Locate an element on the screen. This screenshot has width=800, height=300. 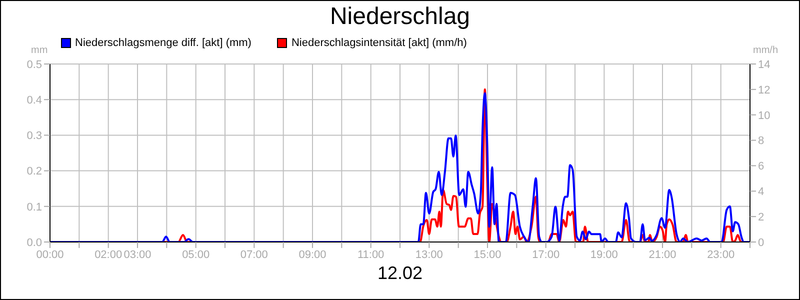
x-tick-label: 13:00 is located at coordinates (429, 254).